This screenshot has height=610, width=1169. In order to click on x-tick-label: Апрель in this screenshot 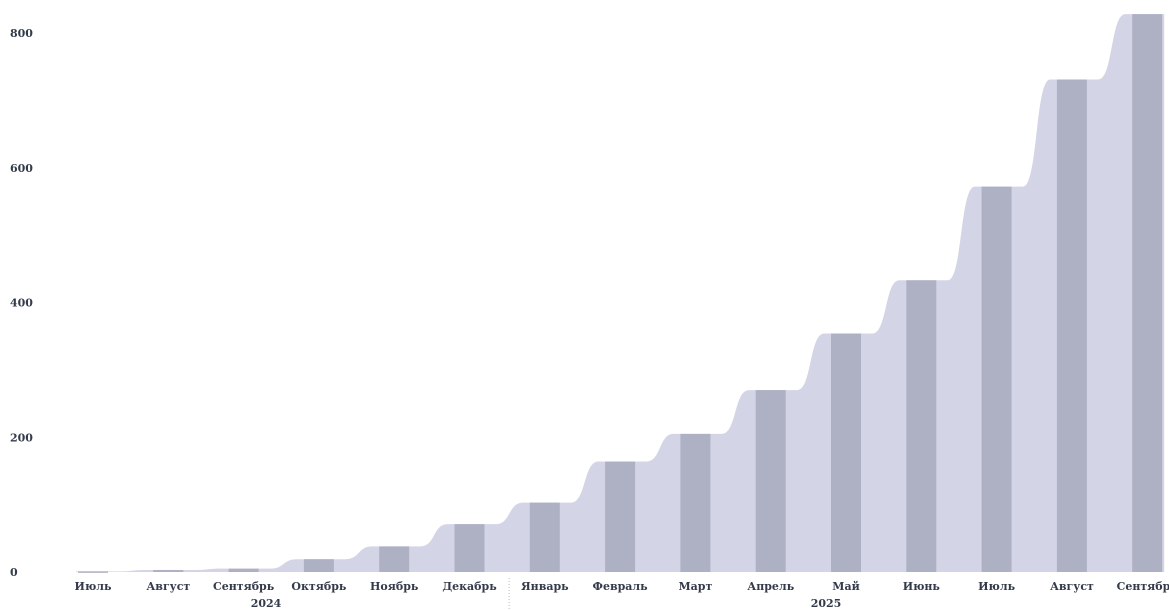, I will do `click(770, 586)`.